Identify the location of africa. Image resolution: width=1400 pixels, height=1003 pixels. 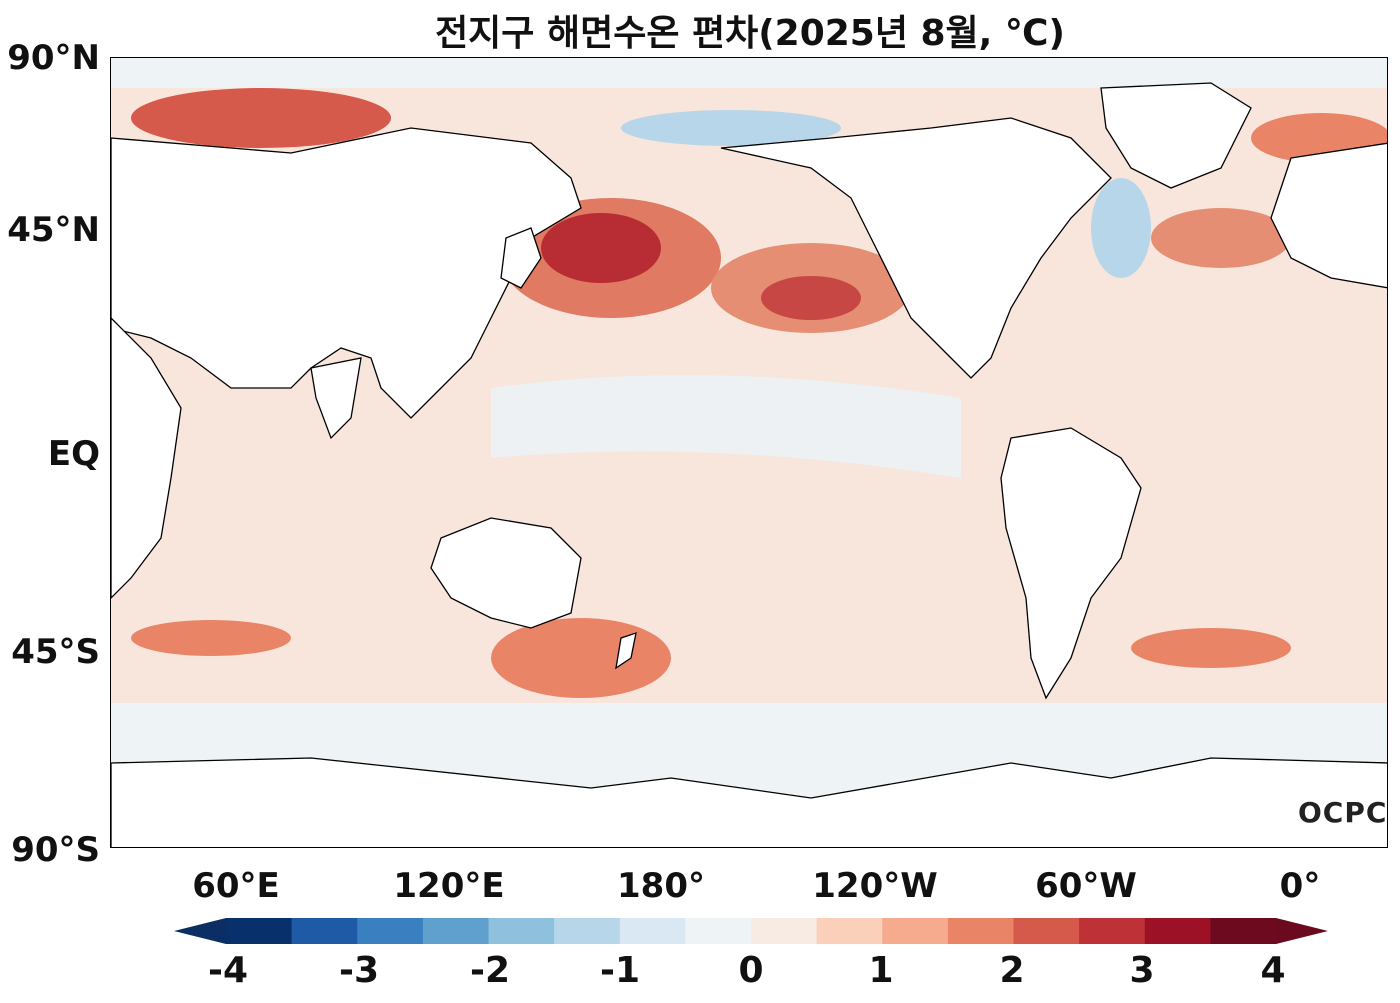
(146, 458).